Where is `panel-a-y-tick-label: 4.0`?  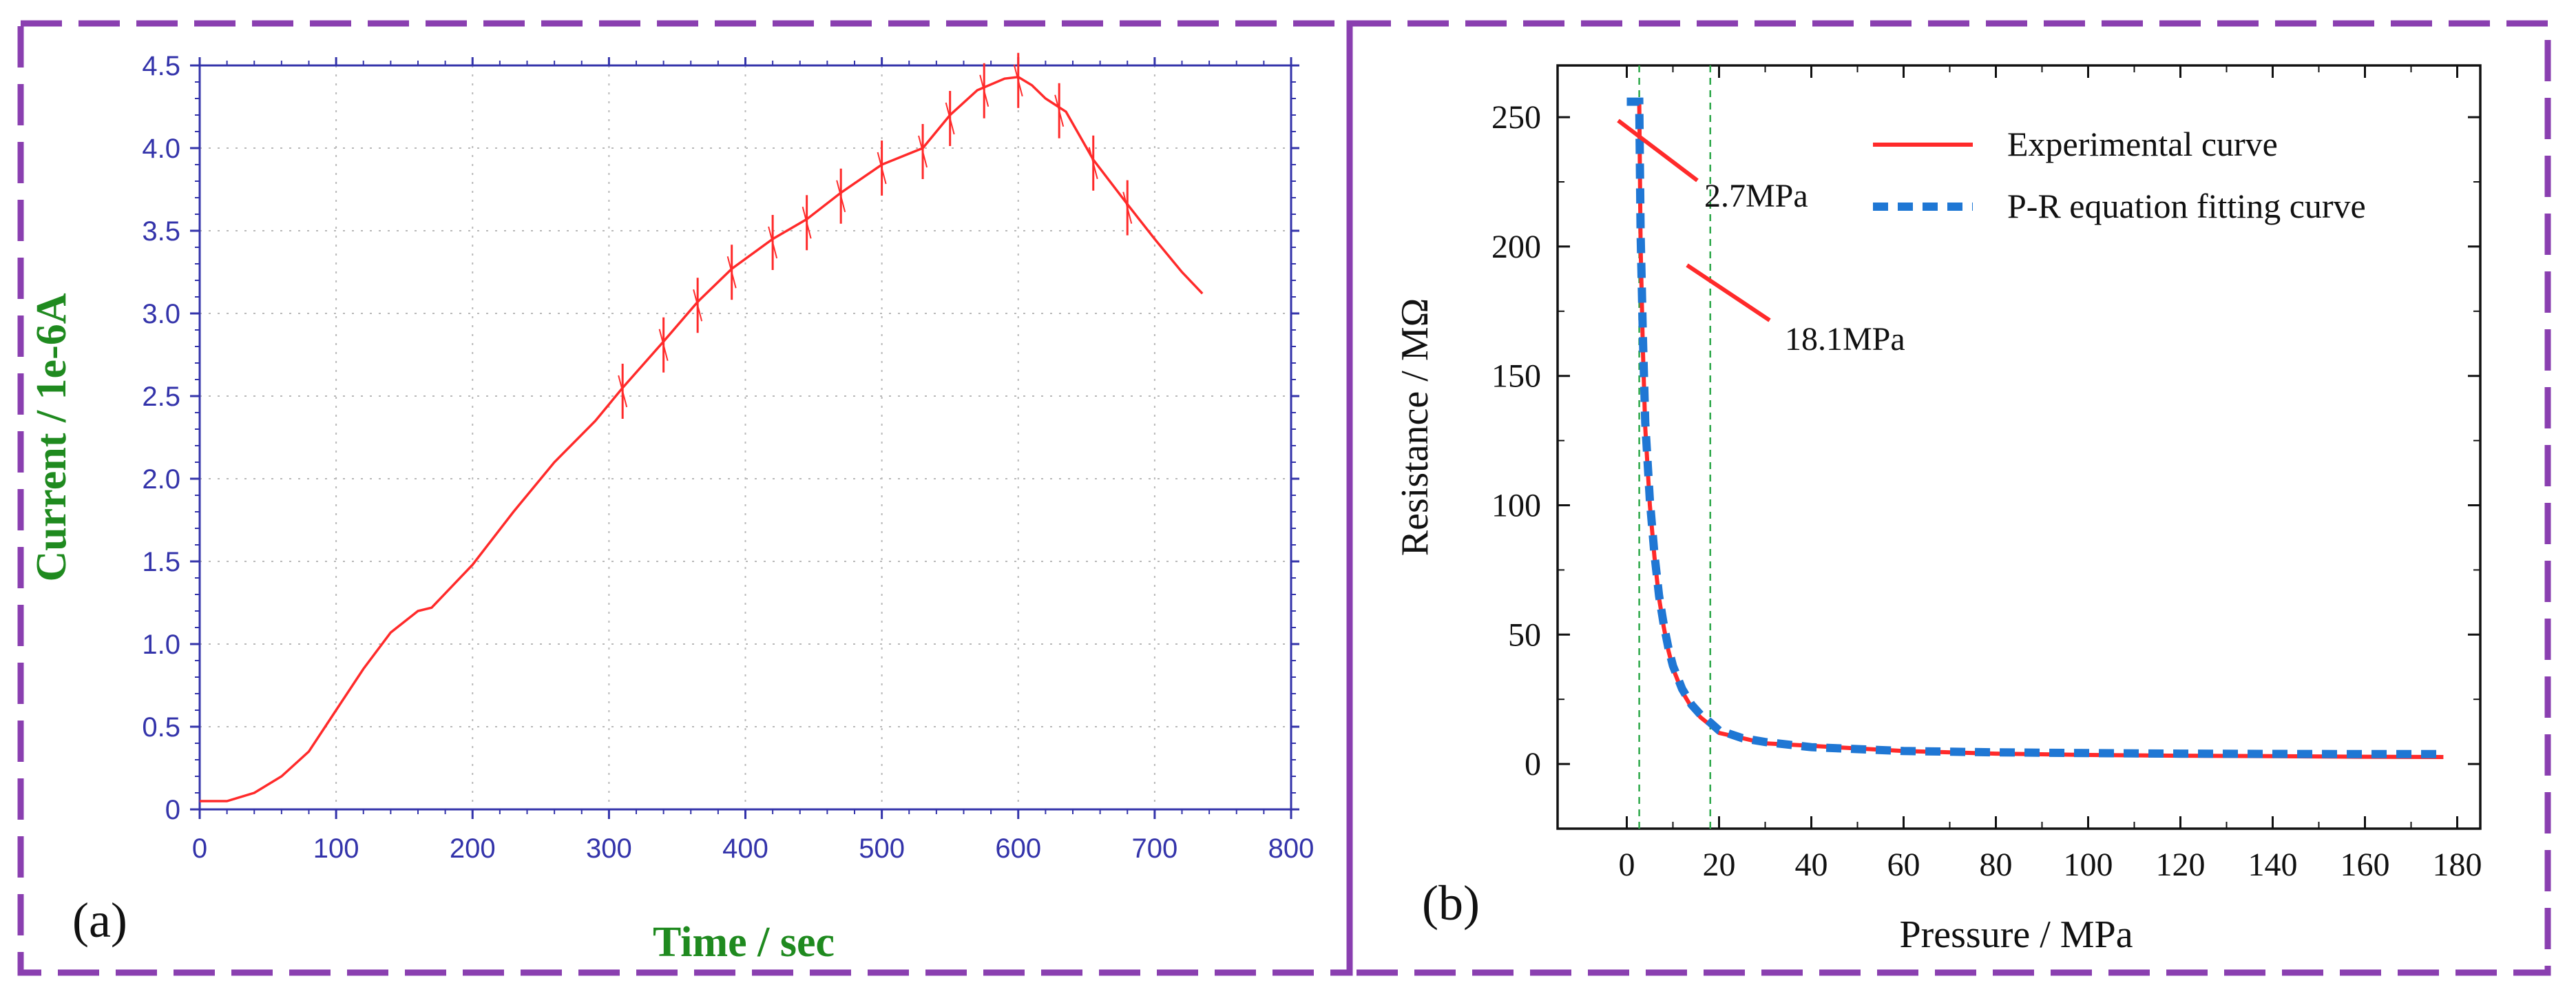
panel-a-y-tick-label: 4.0 is located at coordinates (161, 149).